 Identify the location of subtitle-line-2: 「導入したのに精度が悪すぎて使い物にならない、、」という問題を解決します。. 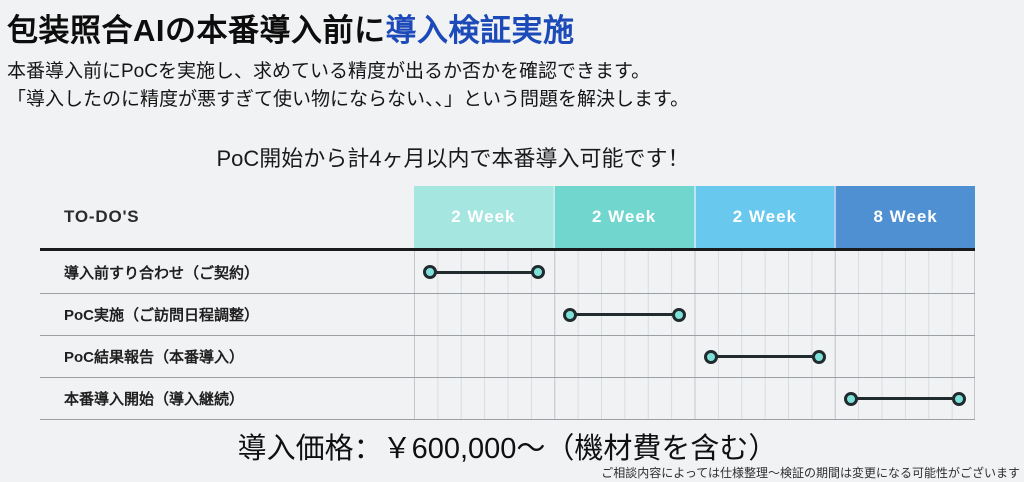
(348, 99).